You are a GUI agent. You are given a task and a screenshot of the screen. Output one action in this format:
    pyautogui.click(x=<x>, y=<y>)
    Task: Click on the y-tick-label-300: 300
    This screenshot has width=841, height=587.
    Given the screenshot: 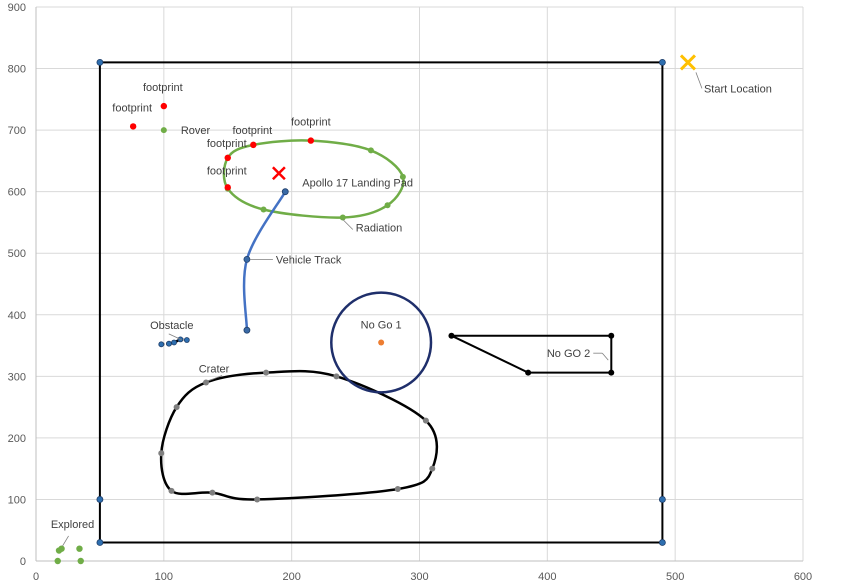 What is the action you would take?
    pyautogui.click(x=17, y=377)
    